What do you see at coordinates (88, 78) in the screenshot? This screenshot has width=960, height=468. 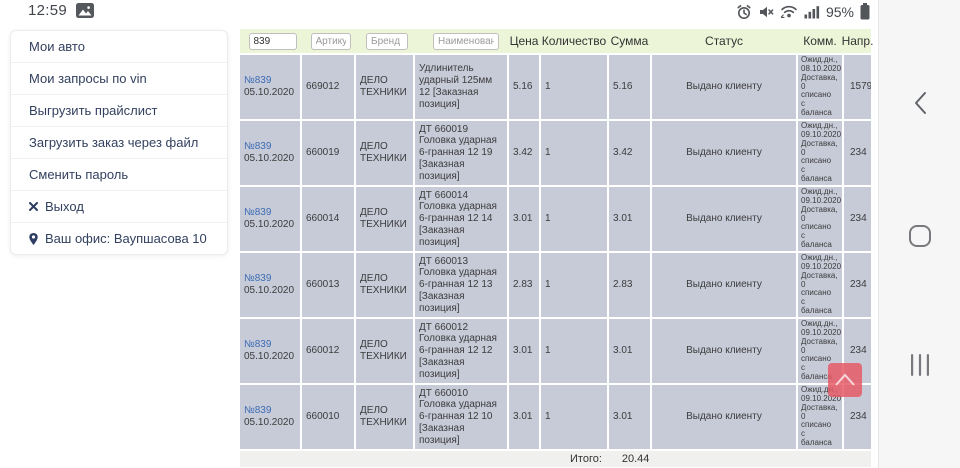 I see `sidebar-item-label: Мои запросы по vin` at bounding box center [88, 78].